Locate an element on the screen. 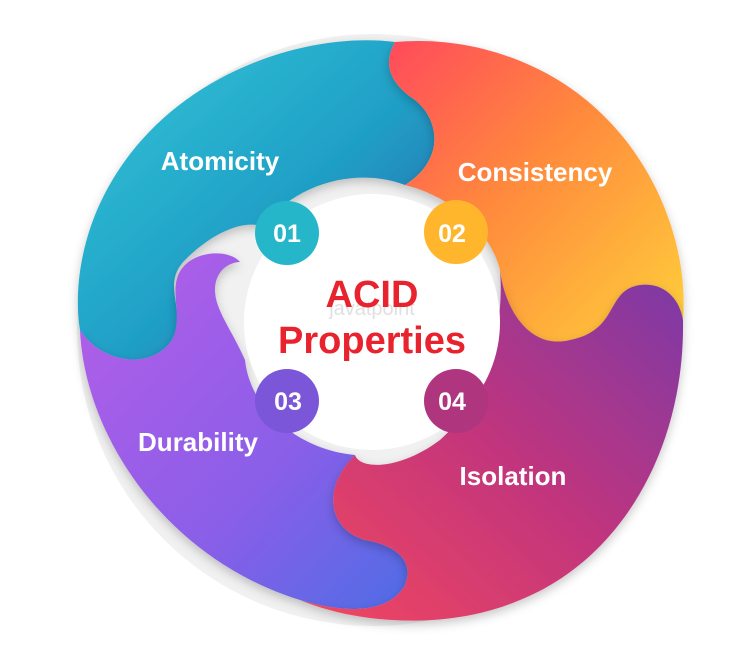 Image resolution: width=740 pixels, height=652 pixels. label-consistency: Consistency is located at coordinates (535, 172).